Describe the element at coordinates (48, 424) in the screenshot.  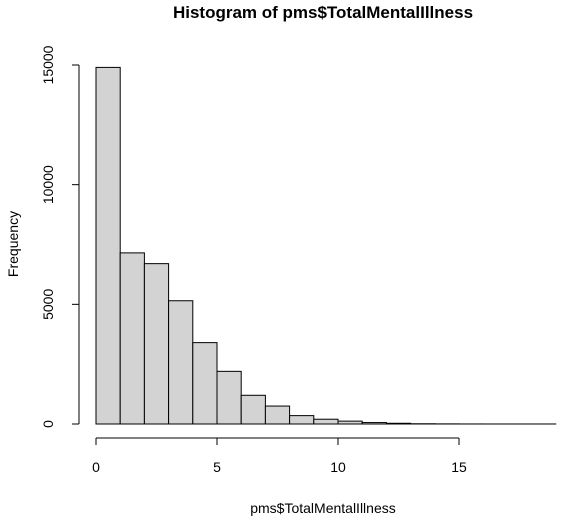
I see `y-tick-label: 0` at that location.